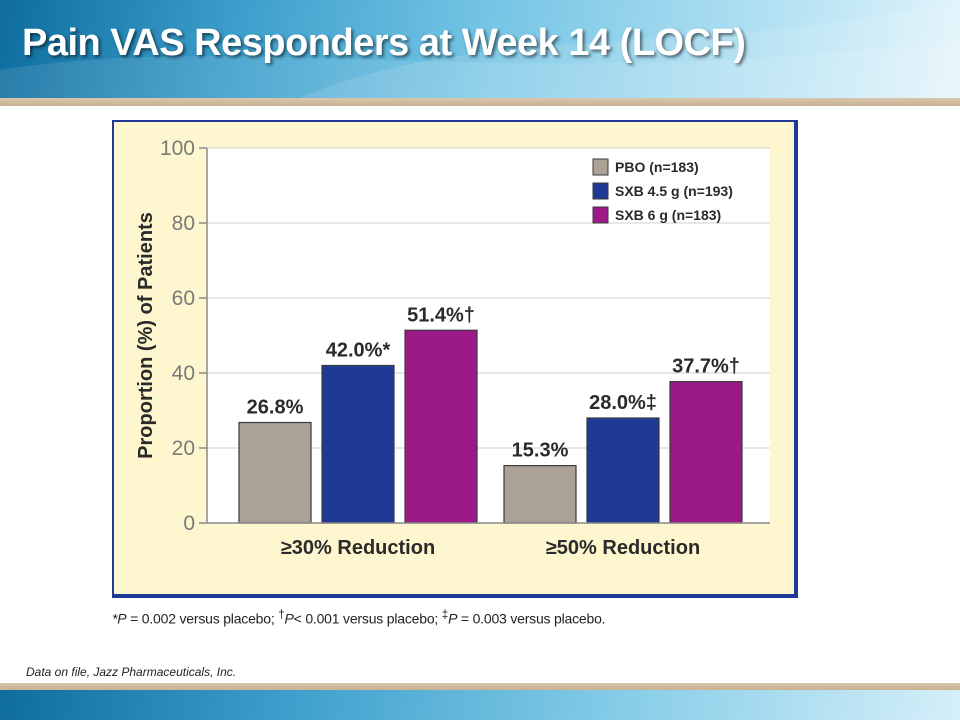 This screenshot has height=720, width=960. I want to click on slide-footer, so click(480, 705).